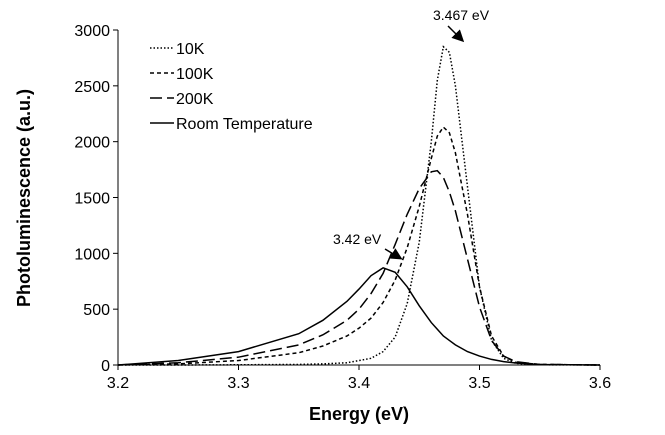  What do you see at coordinates (195, 99) in the screenshot?
I see `legend-label: 200K` at bounding box center [195, 99].